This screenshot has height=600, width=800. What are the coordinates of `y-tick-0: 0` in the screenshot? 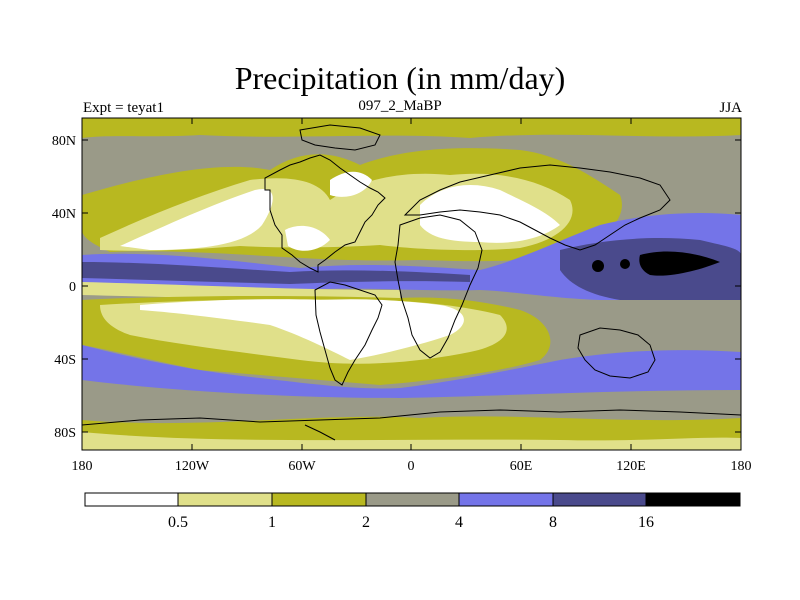 It's located at (72, 287).